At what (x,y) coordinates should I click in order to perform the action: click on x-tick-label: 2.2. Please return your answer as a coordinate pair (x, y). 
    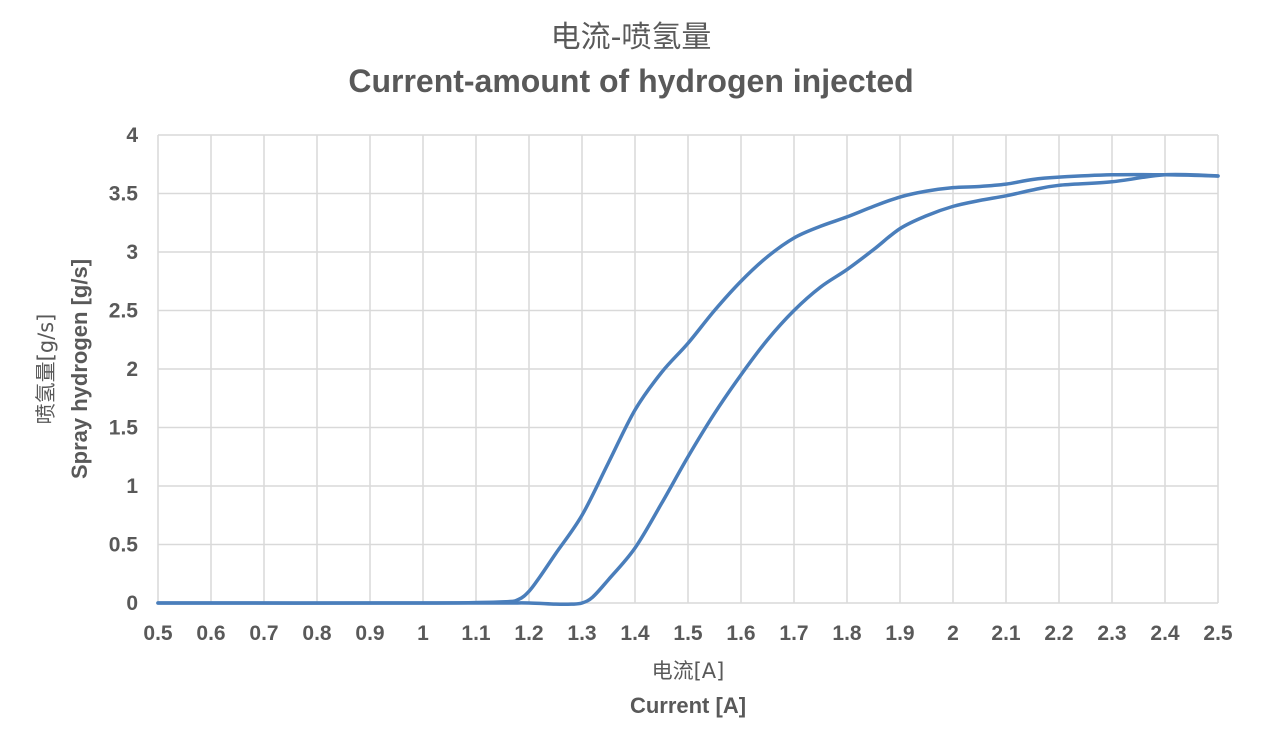
    Looking at the image, I should click on (1058, 633).